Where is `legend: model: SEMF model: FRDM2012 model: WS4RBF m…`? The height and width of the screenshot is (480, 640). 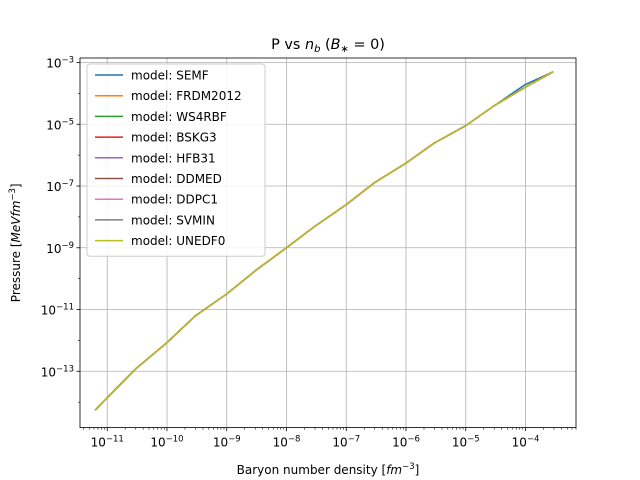
legend: model: SEMF model: FRDM2012 model: WS4RBF m… is located at coordinates (176, 160).